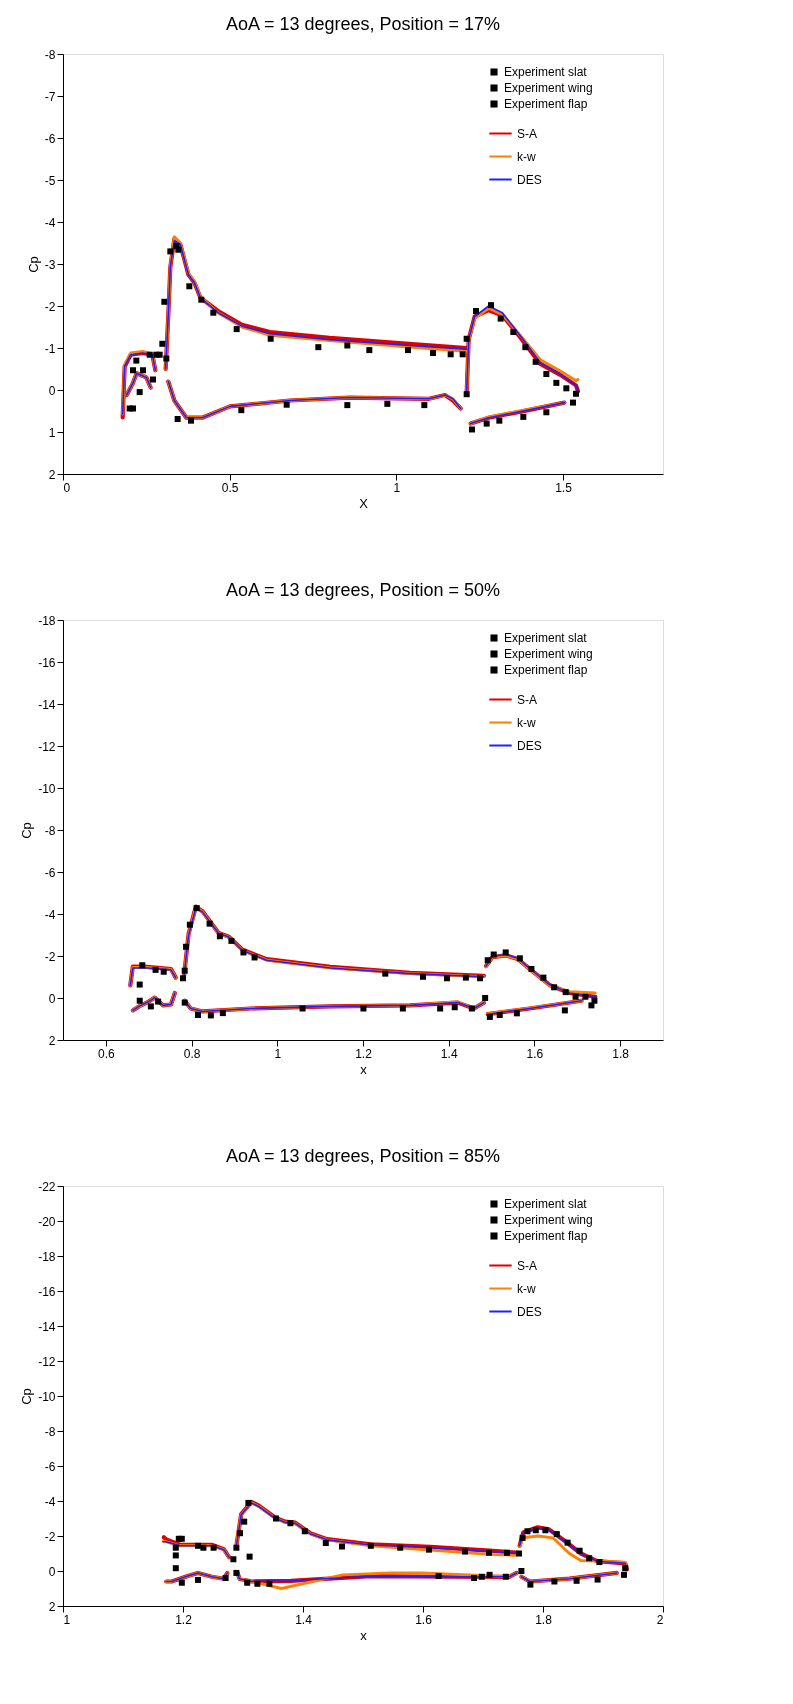 This screenshot has width=793, height=1704. What do you see at coordinates (364, 503) in the screenshot?
I see `x-axis-title: X` at bounding box center [364, 503].